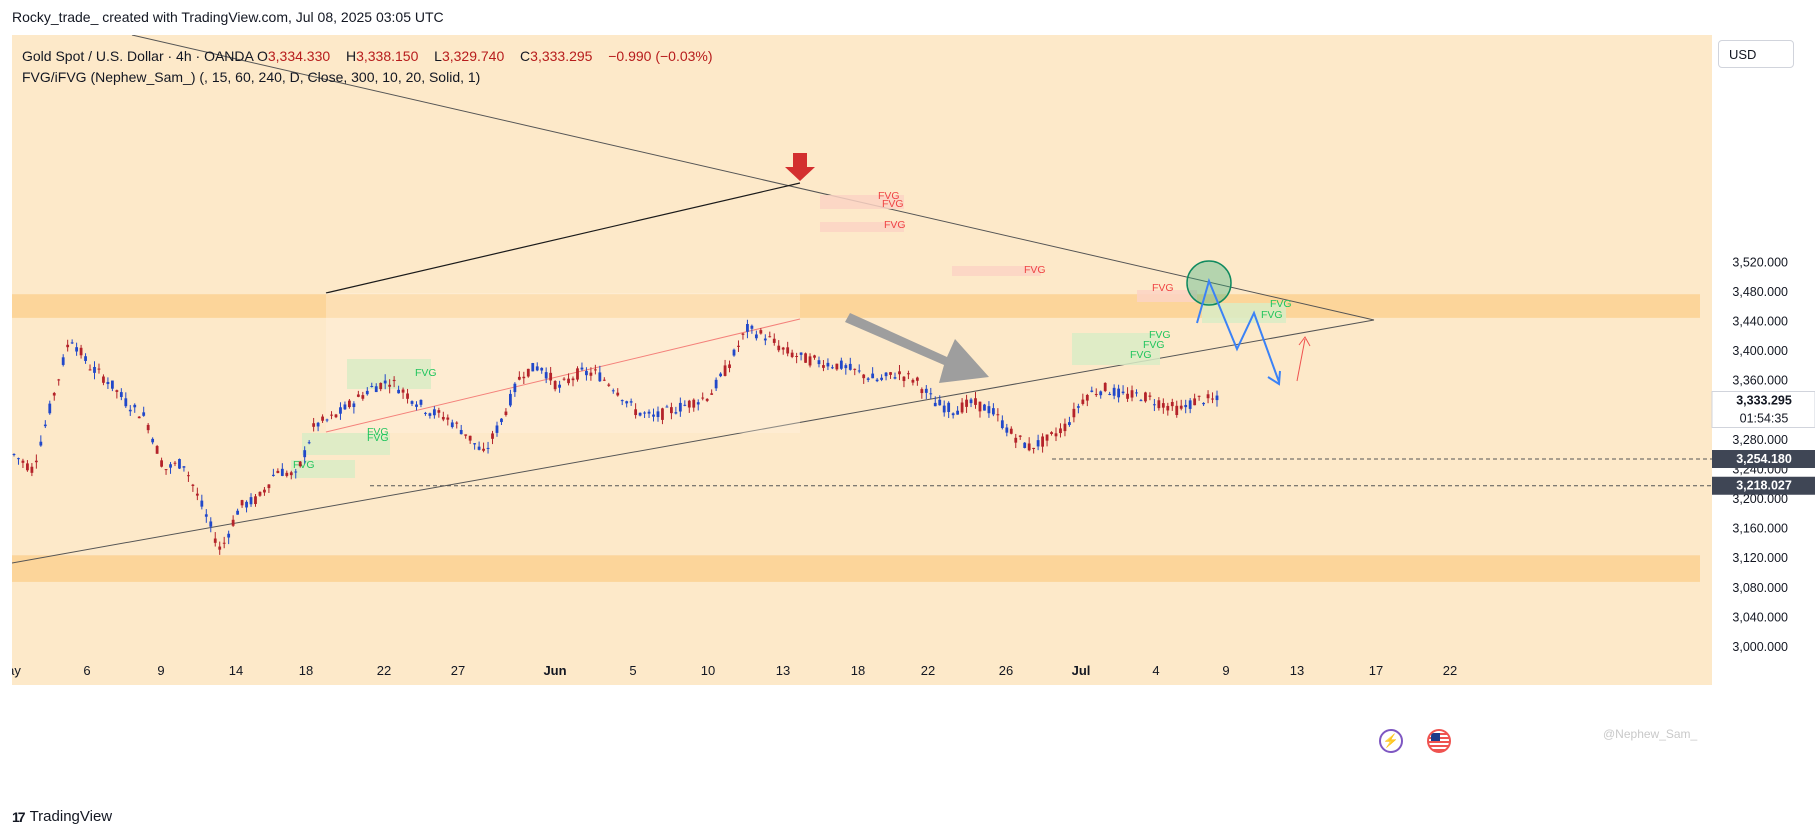 Image resolution: width=1815 pixels, height=837 pixels. Describe the element at coordinates (561, 56) in the screenshot. I see `close-value: 3,333.295` at that location.